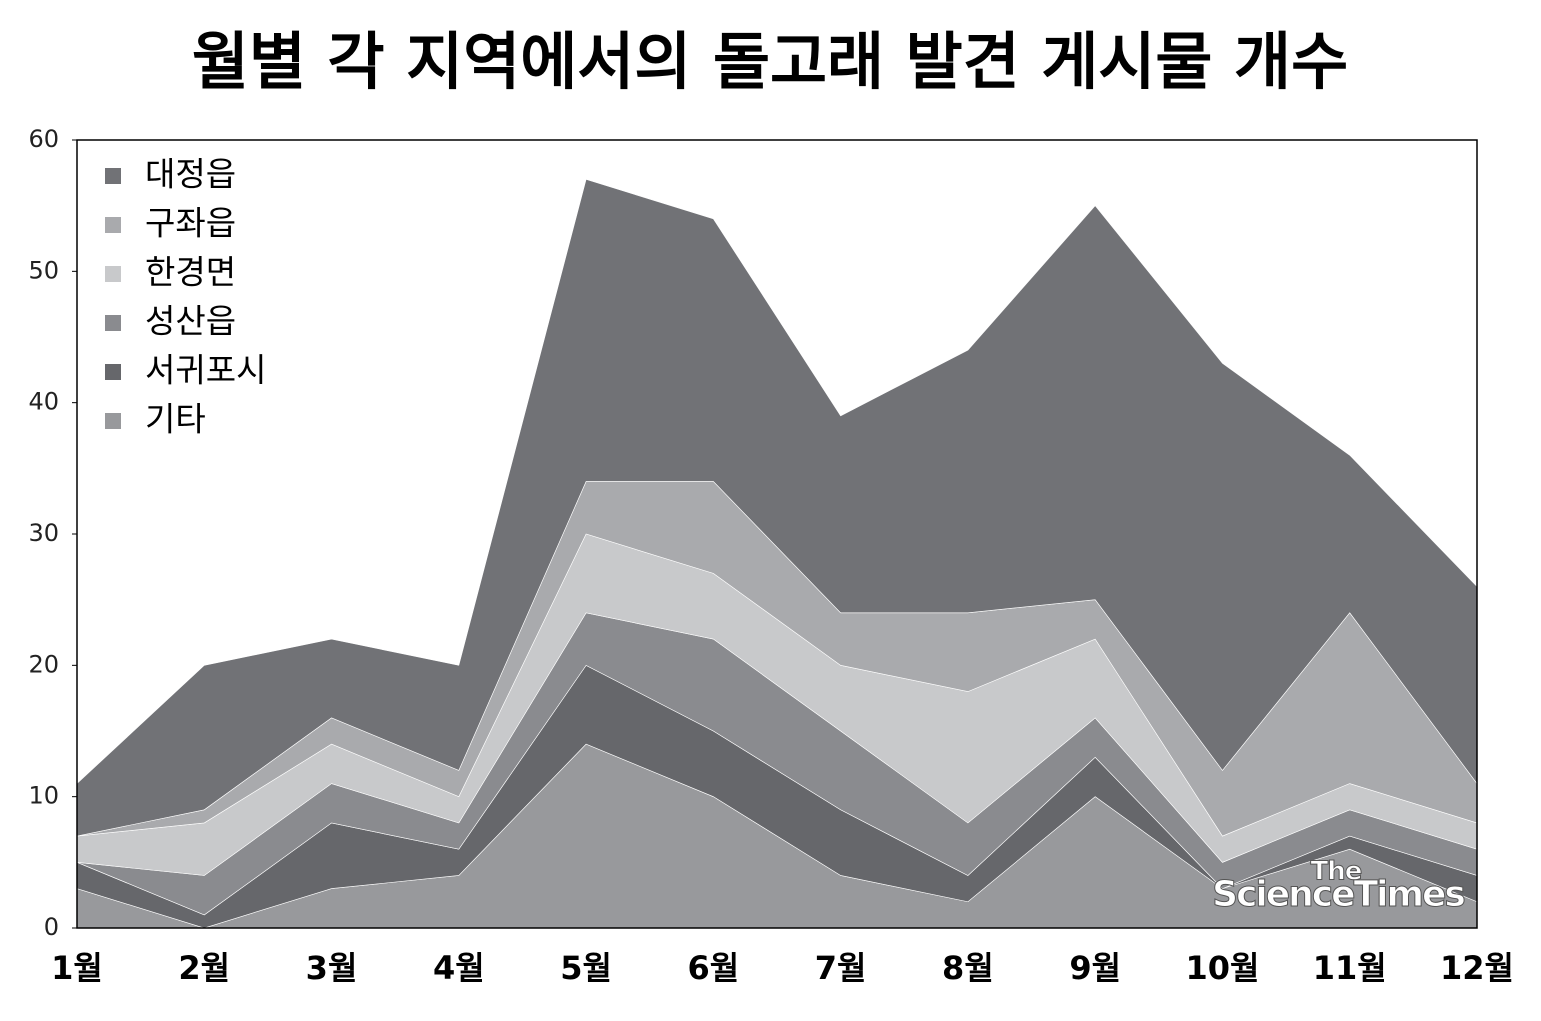 The width and height of the screenshot is (1541, 1021). Describe the element at coordinates (51, 927) in the screenshot. I see `y-tick-label: 0` at that location.